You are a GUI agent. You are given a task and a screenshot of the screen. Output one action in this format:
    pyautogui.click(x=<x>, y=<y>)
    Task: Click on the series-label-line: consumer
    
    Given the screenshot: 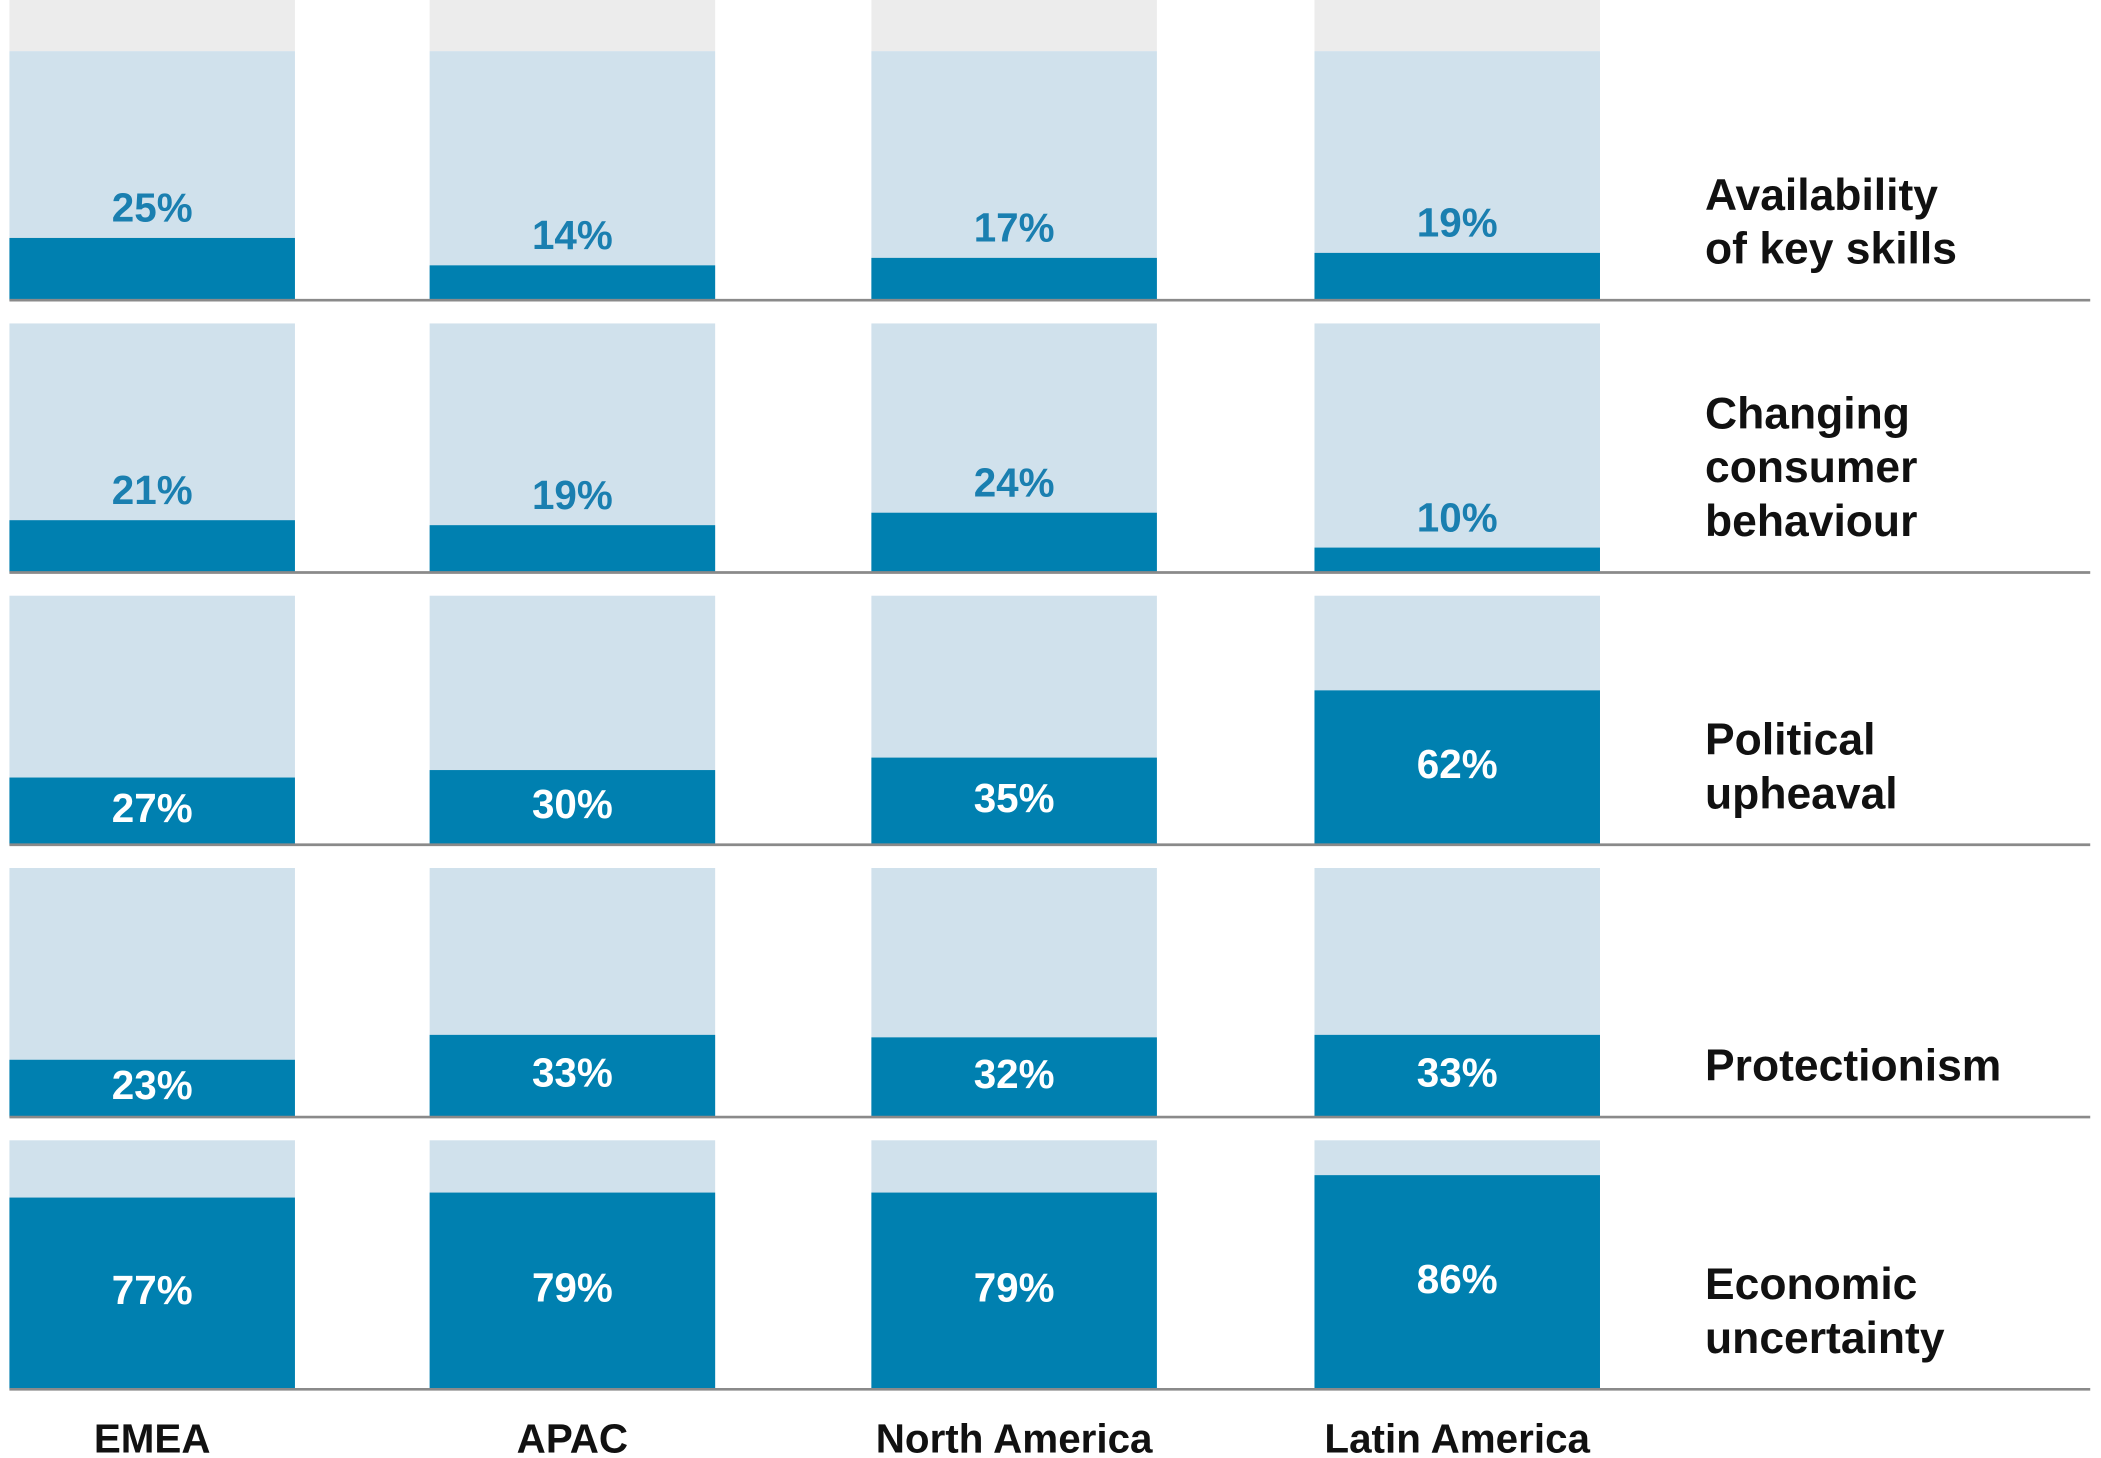 What is the action you would take?
    pyautogui.click(x=1811, y=467)
    